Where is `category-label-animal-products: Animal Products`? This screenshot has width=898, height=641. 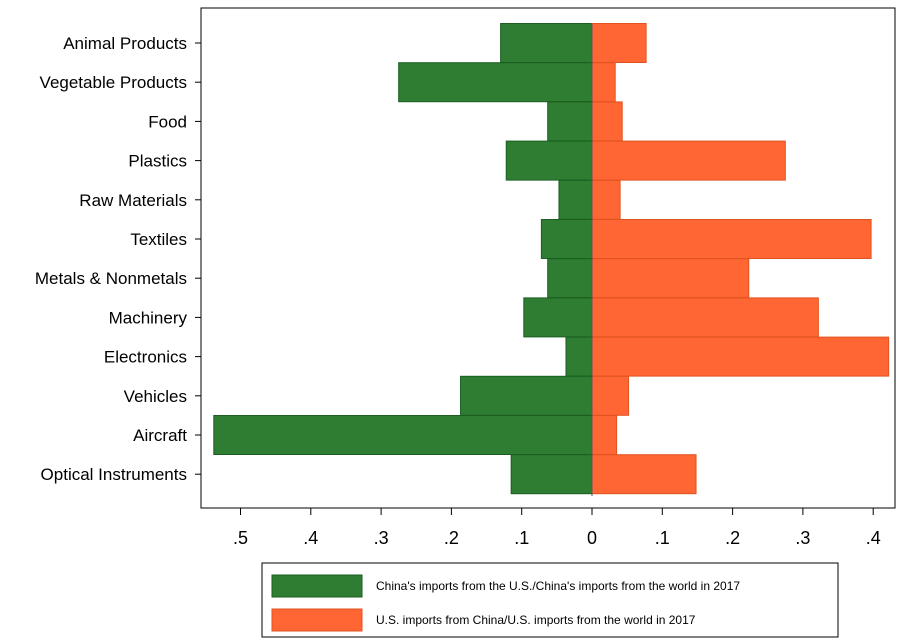 category-label-animal-products: Animal Products is located at coordinates (125, 43).